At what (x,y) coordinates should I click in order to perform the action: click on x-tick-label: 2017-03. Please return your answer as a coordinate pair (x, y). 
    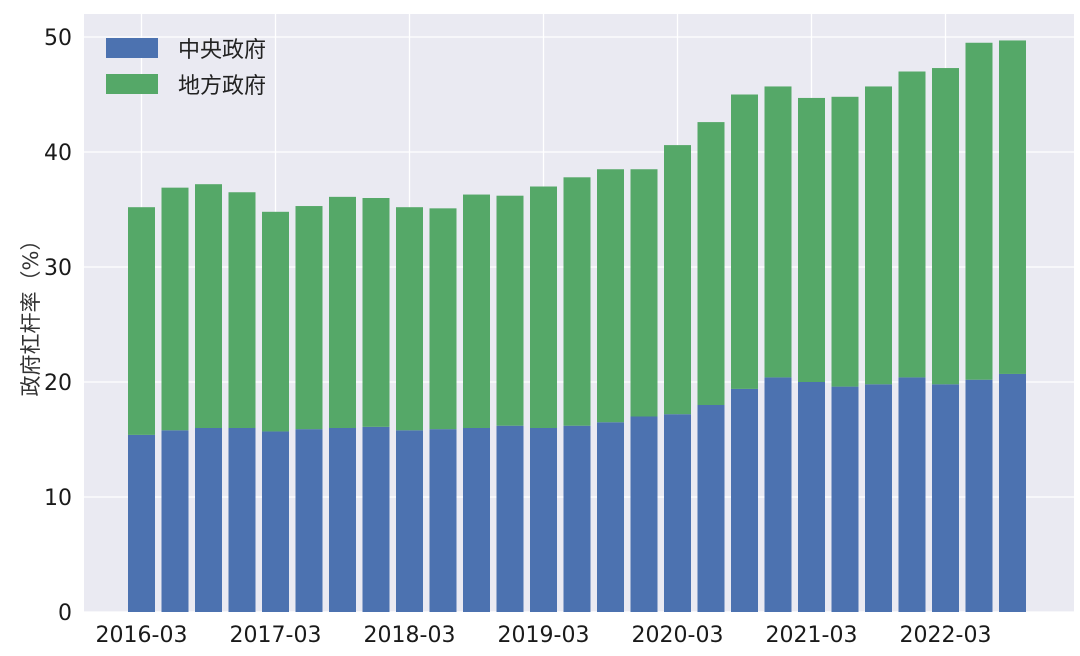
    Looking at the image, I should click on (276, 635).